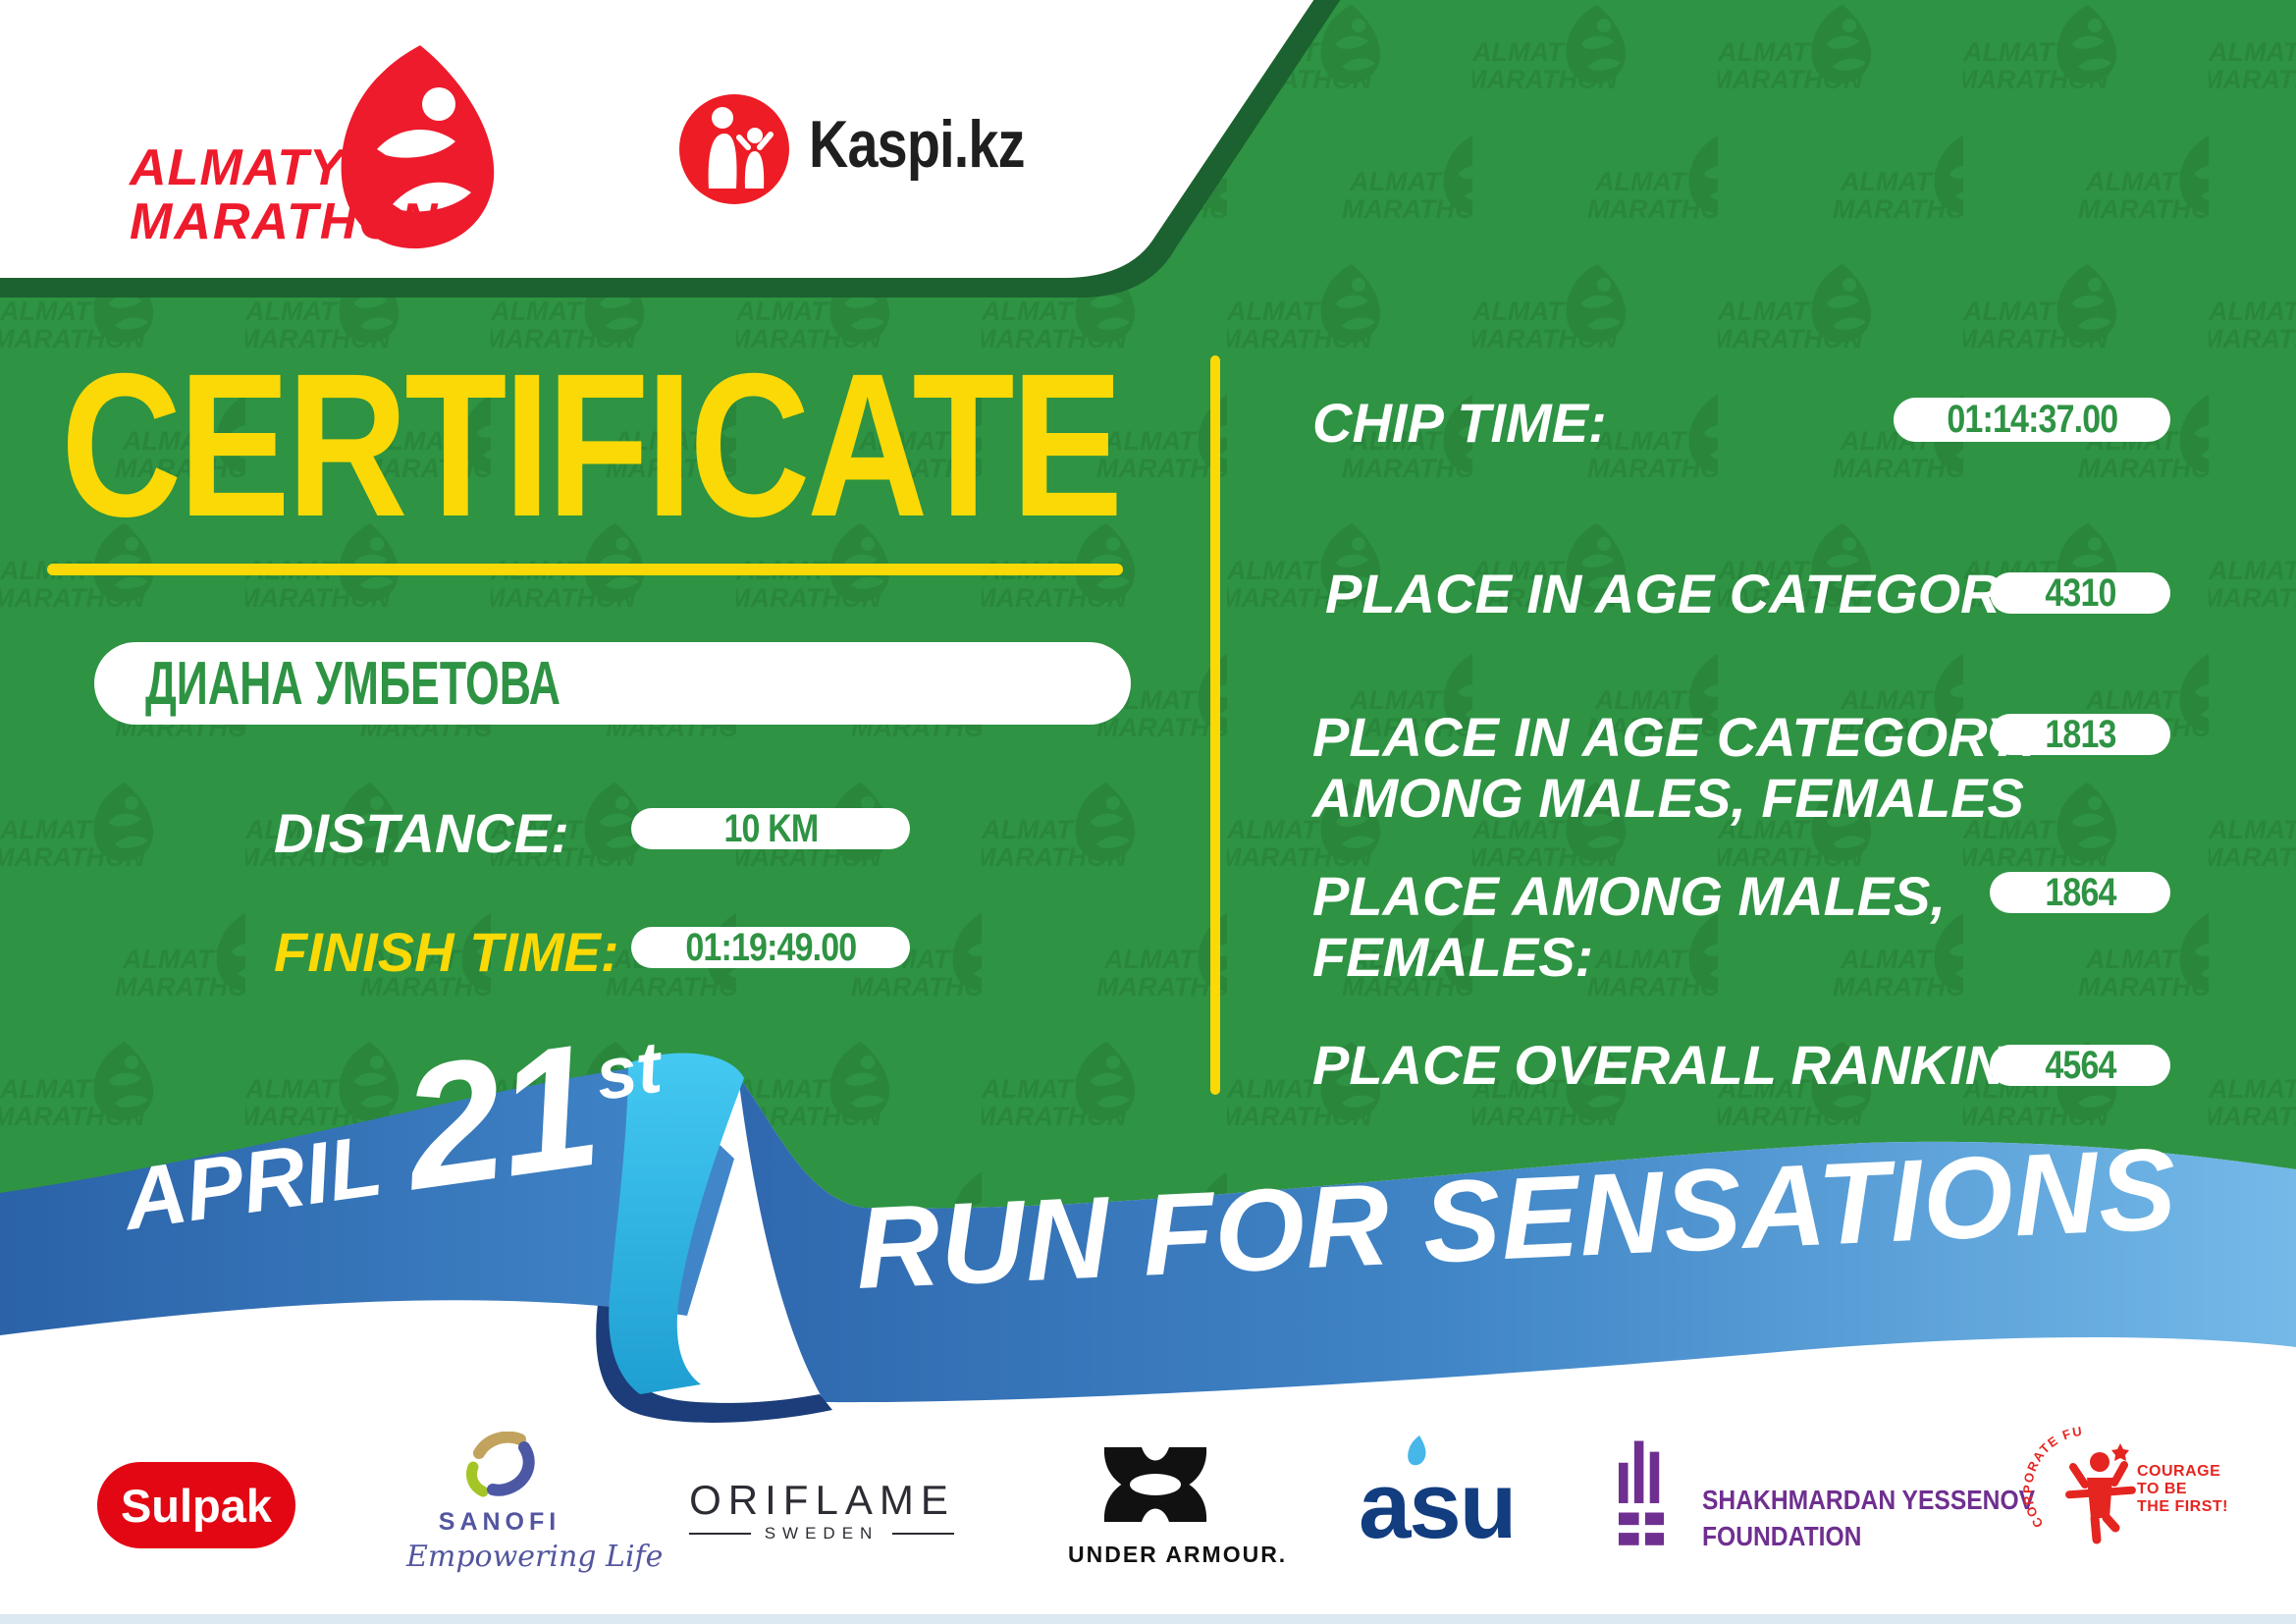 This screenshot has height=1624, width=2296. Describe the element at coordinates (676, 1223) in the screenshot. I see `ribbon-fold-face` at that location.